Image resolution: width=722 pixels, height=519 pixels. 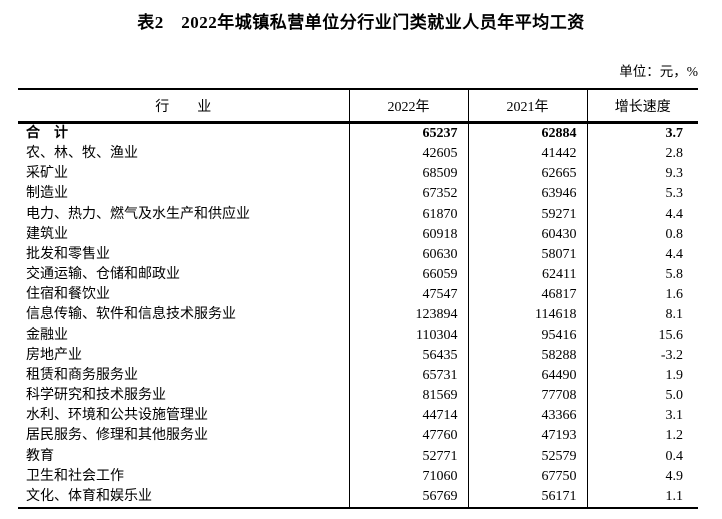 What do you see at coordinates (658, 71) in the screenshot?
I see `unit-note: 单位：元，%` at bounding box center [658, 71].